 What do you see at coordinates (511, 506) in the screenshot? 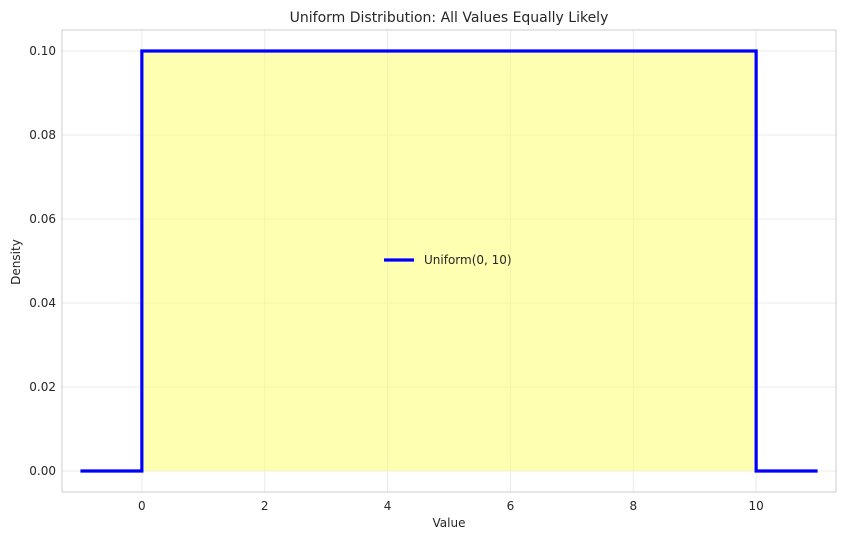
I see `x-tick-label: 6` at bounding box center [511, 506].